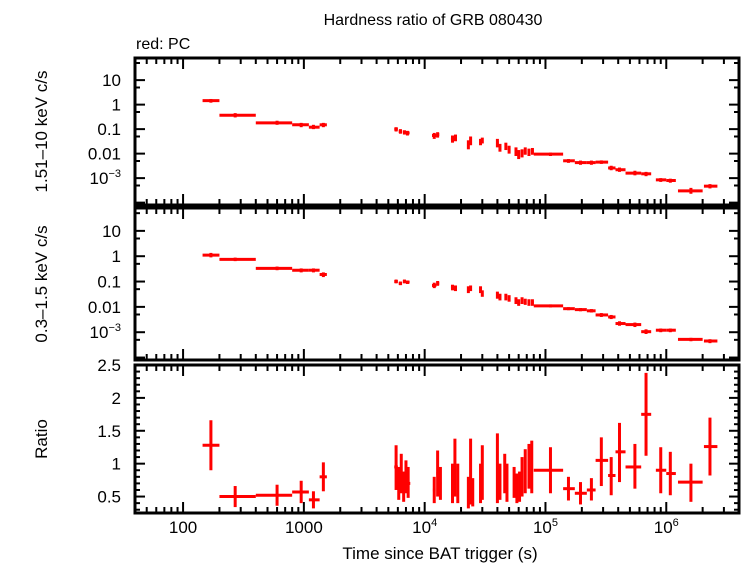 The width and height of the screenshot is (742, 566). Describe the element at coordinates (109, 129) in the screenshot. I see `y-tick-label: 0.1` at that location.